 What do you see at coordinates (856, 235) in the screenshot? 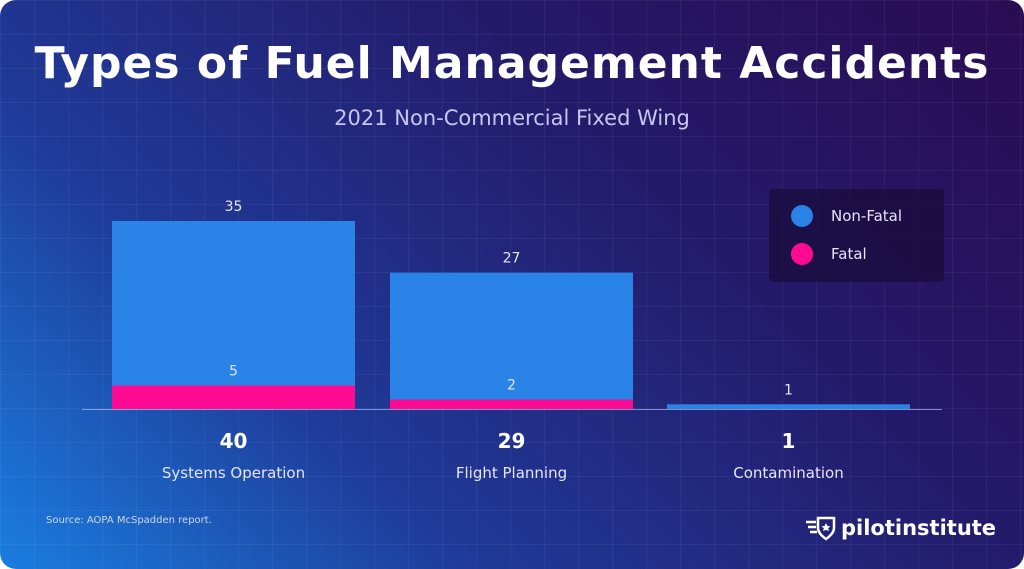
I see `legend: Non-Fatal Fatal` at bounding box center [856, 235].